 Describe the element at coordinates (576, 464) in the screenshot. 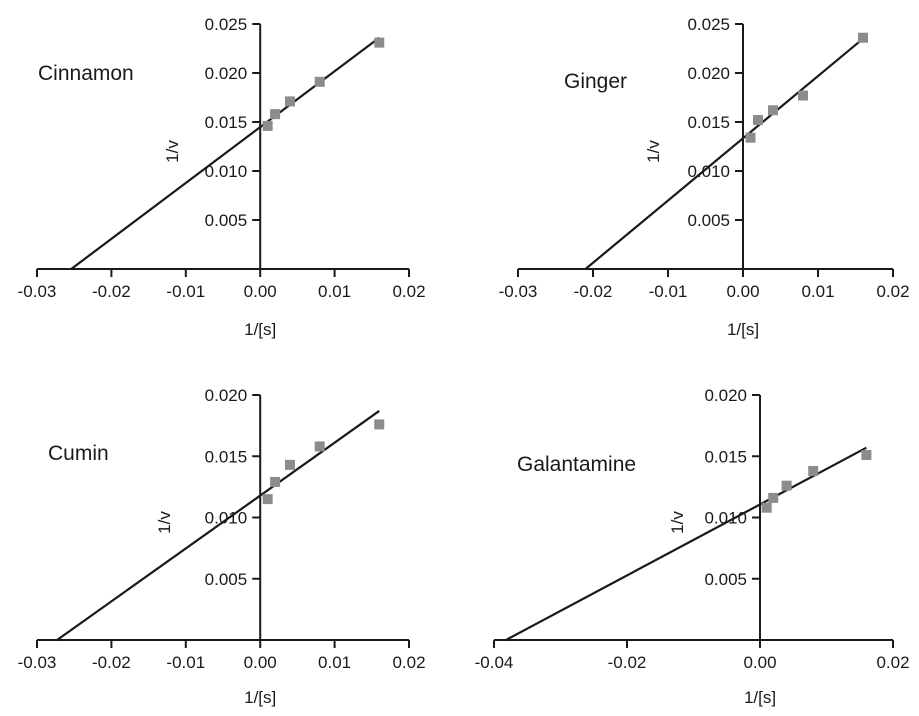

I see `panel-title: Galantamine` at that location.